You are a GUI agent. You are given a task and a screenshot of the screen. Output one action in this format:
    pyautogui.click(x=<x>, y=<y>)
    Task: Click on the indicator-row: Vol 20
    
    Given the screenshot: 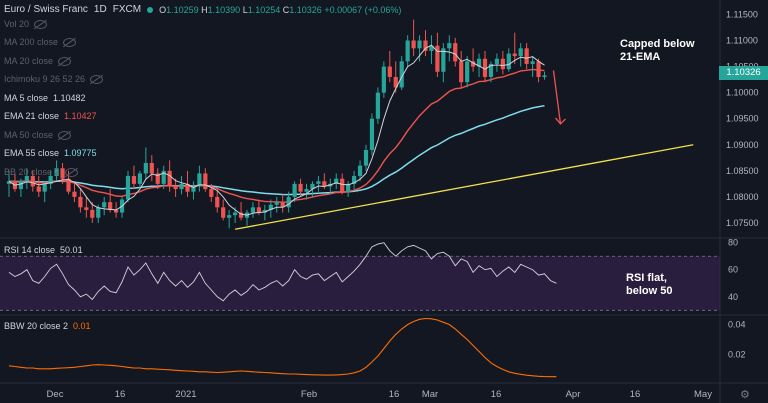 What is the action you would take?
    pyautogui.click(x=53, y=24)
    